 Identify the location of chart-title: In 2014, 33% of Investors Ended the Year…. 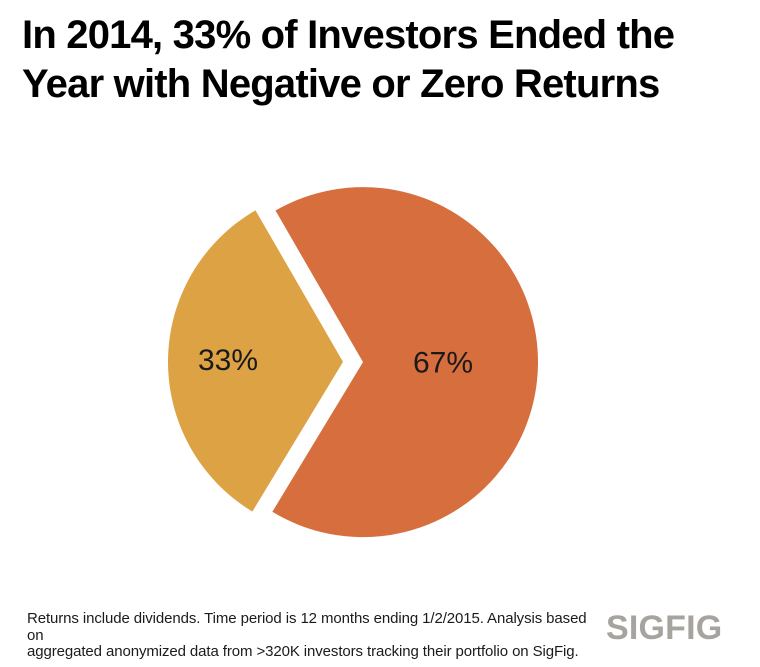
(380, 60).